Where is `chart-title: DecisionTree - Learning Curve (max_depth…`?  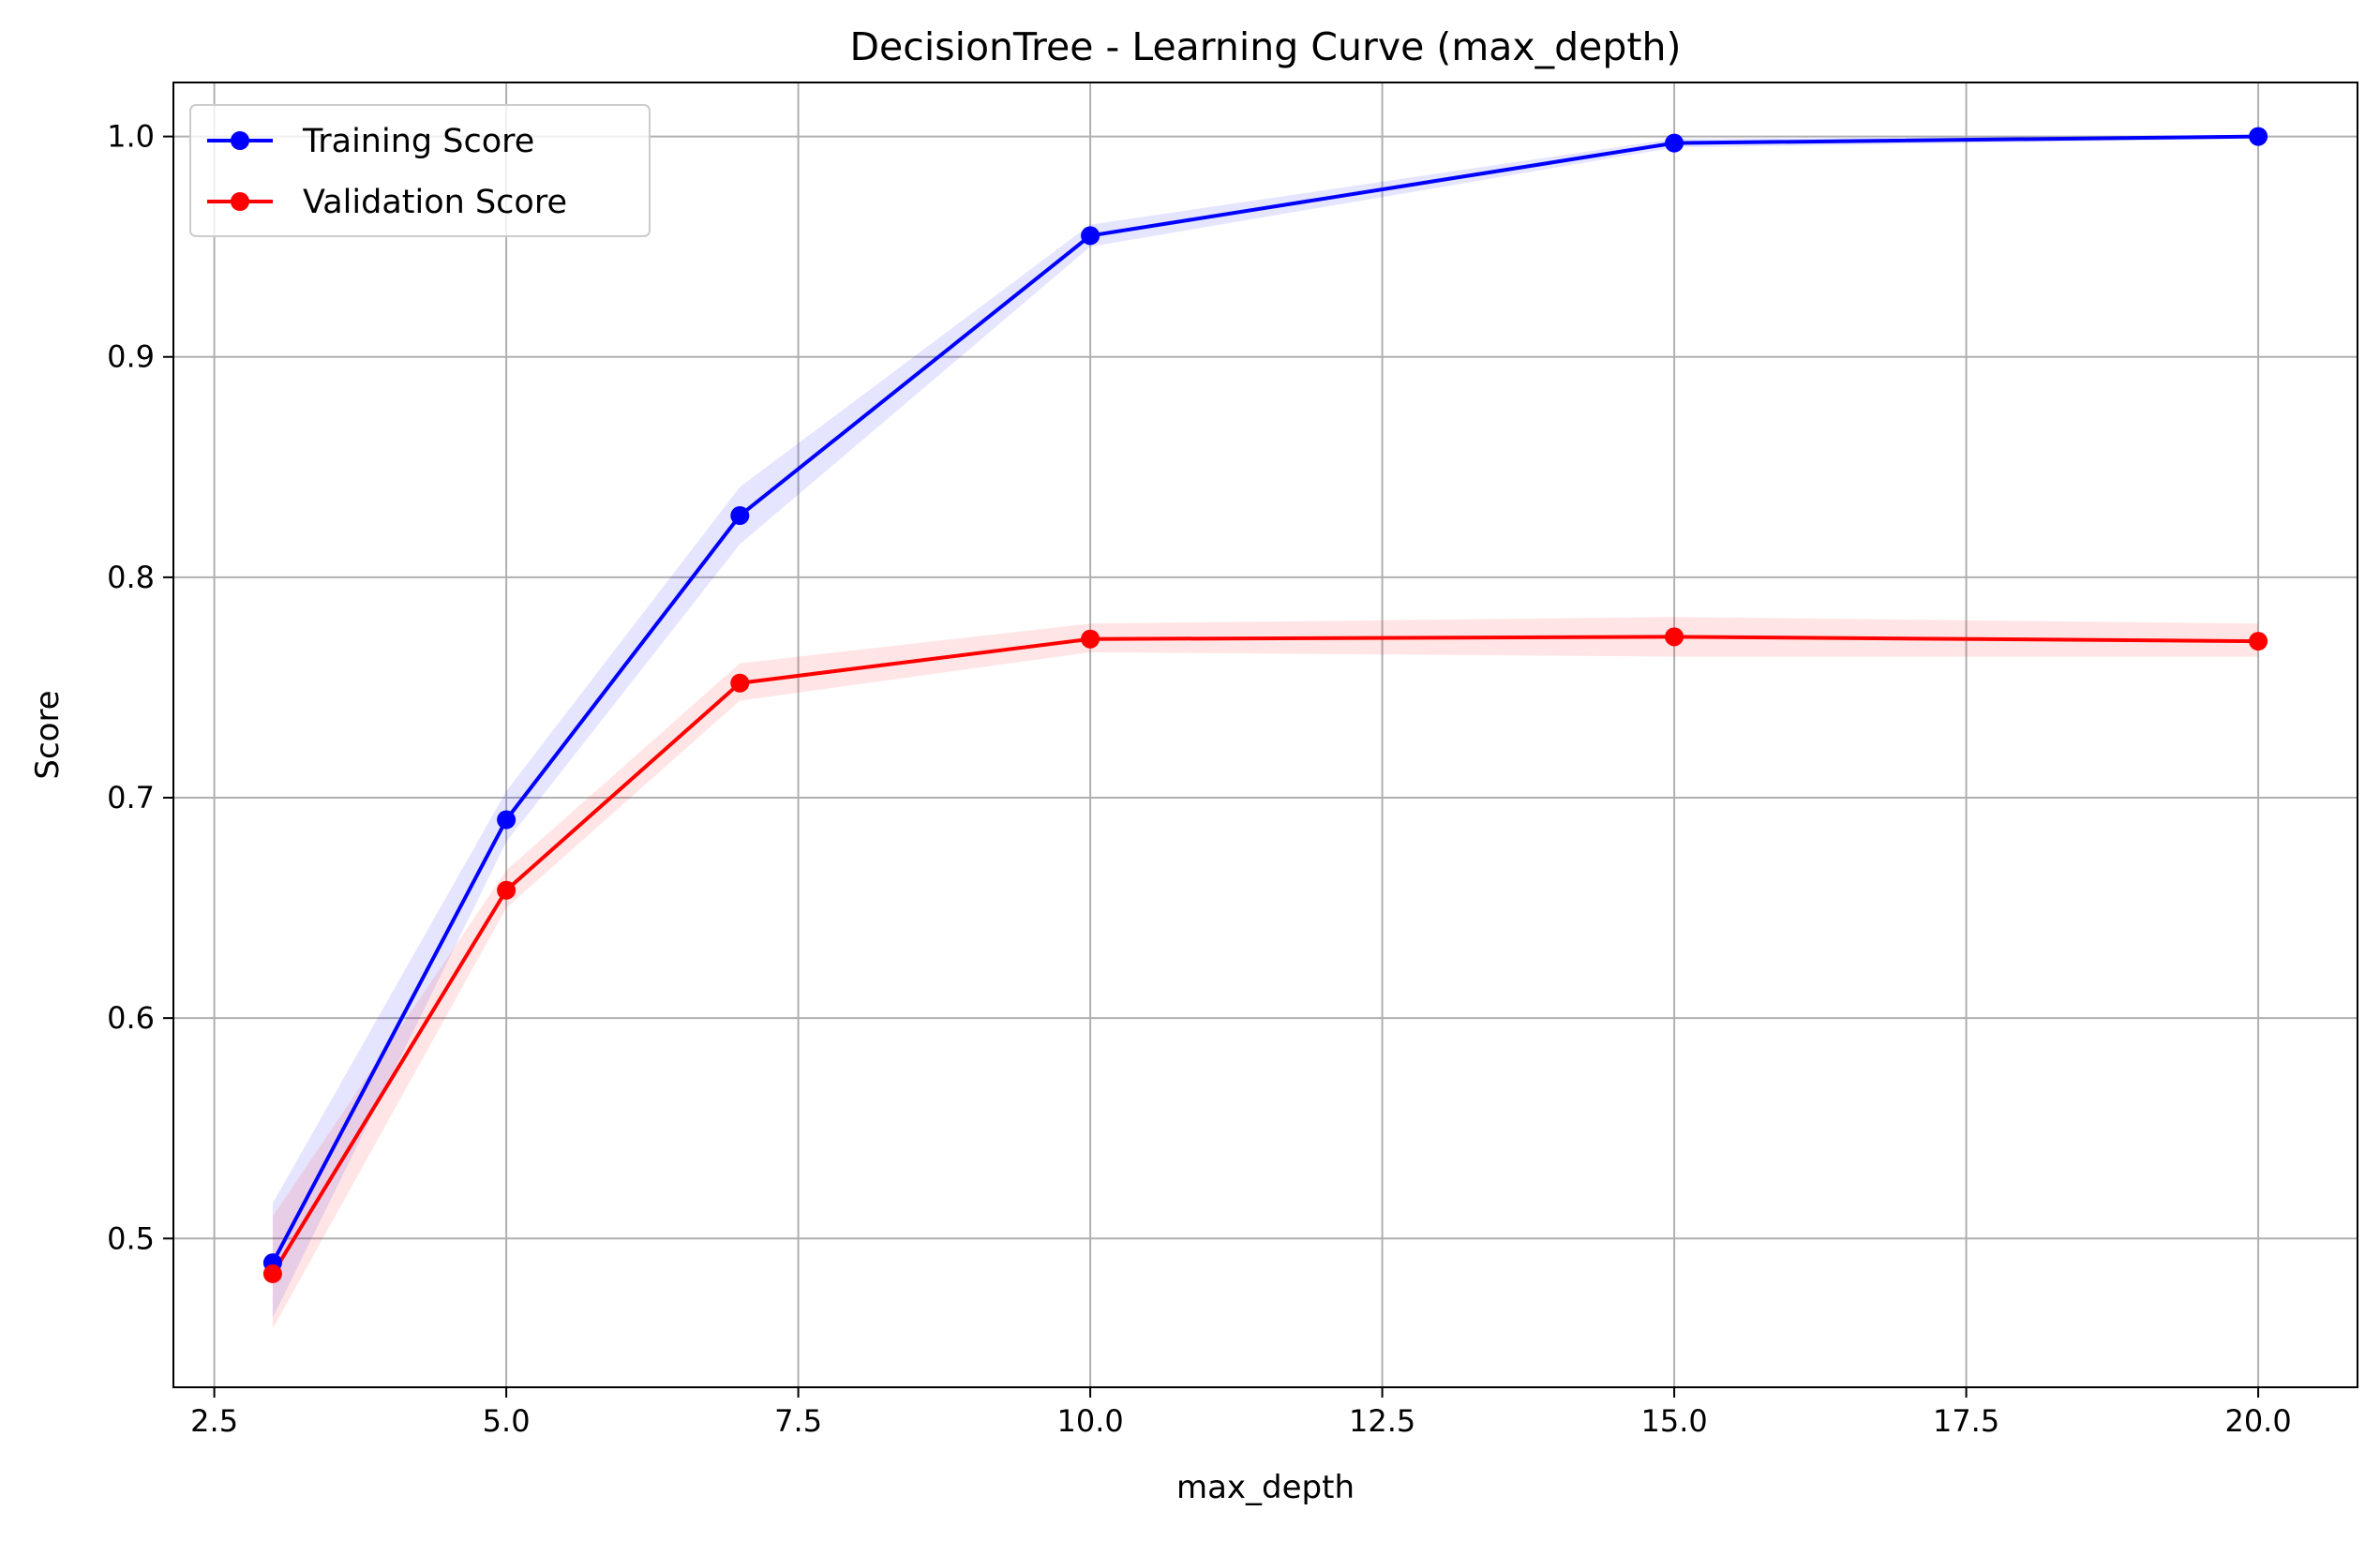
chart-title: DecisionTree - Learning Curve (max_depth… is located at coordinates (1265, 46).